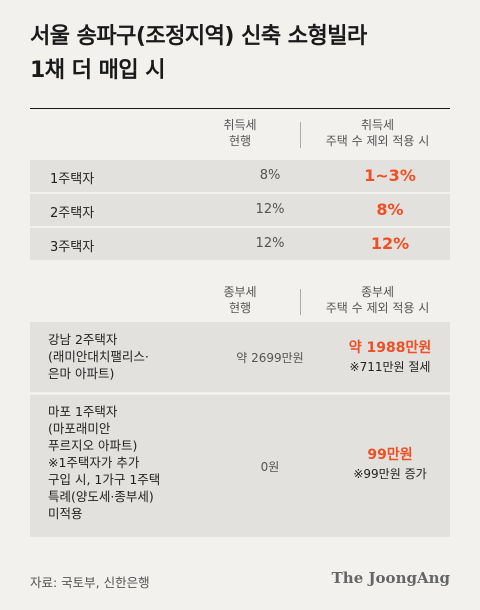 The height and width of the screenshot is (610, 480). I want to click on prop-row-label-line: (래미안대치팰리스·, so click(98, 356).